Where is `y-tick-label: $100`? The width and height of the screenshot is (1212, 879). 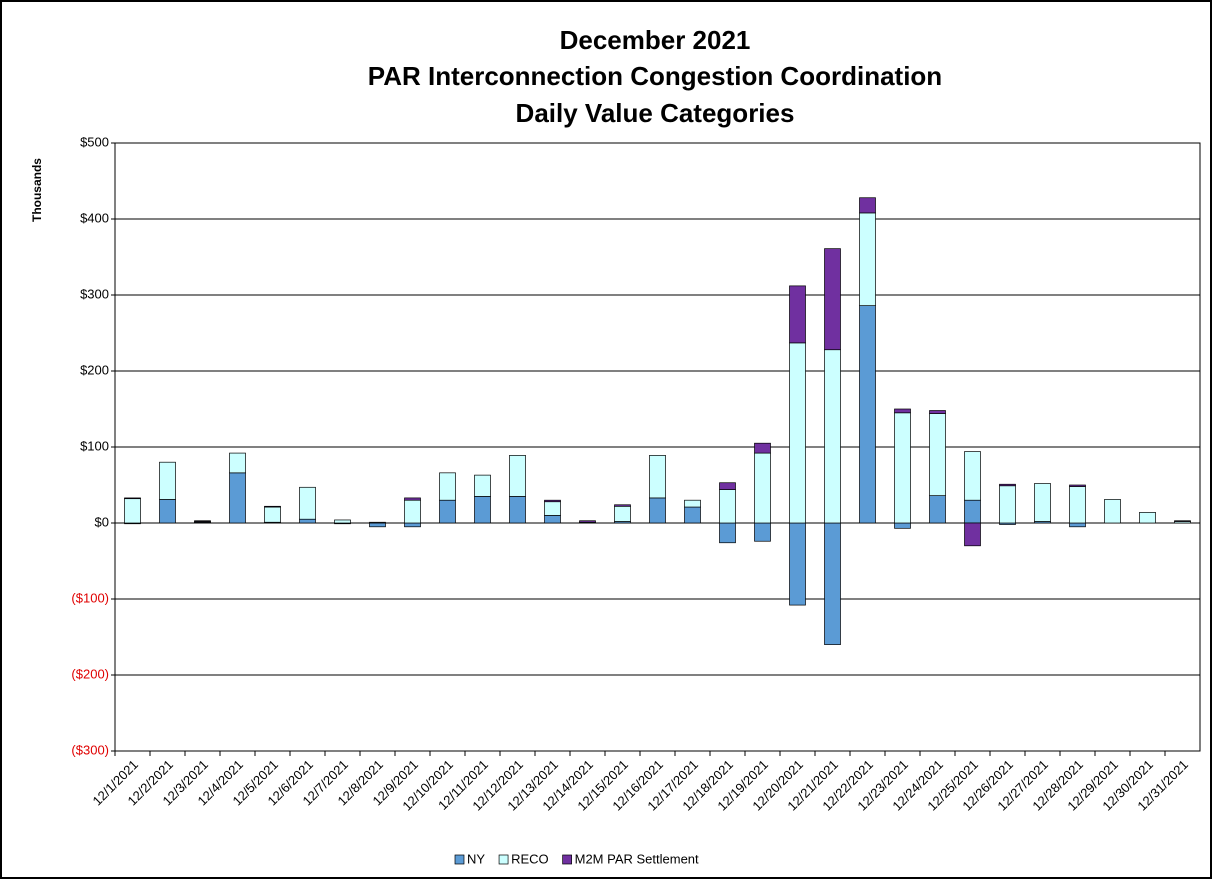
y-tick-label: $100 is located at coordinates (94, 445).